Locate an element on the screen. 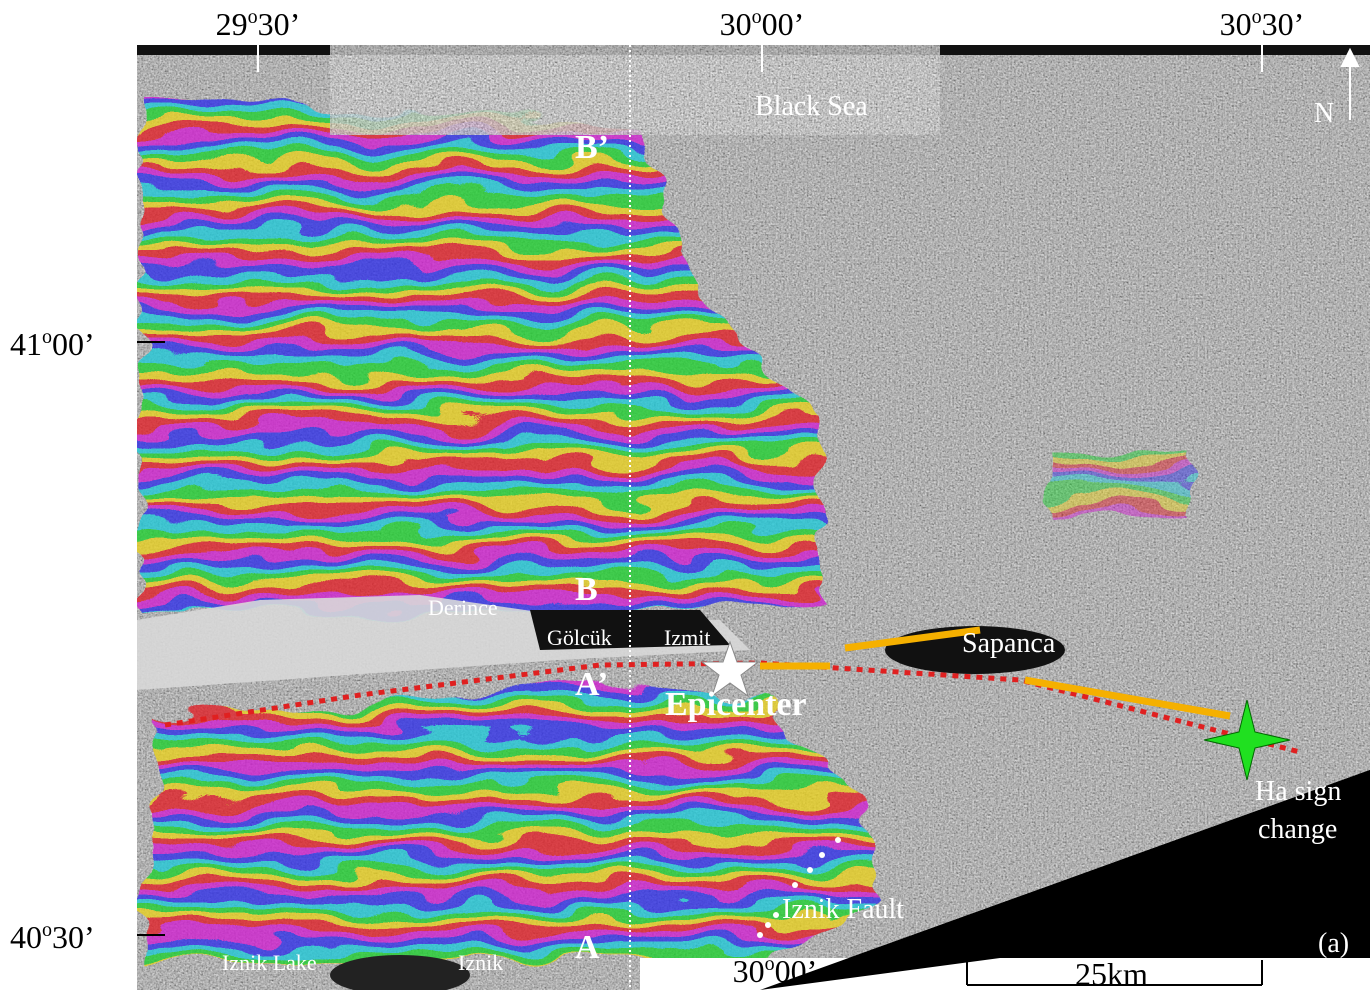 The width and height of the screenshot is (1370, 990). fault-trace is located at coordinates (732, 707).